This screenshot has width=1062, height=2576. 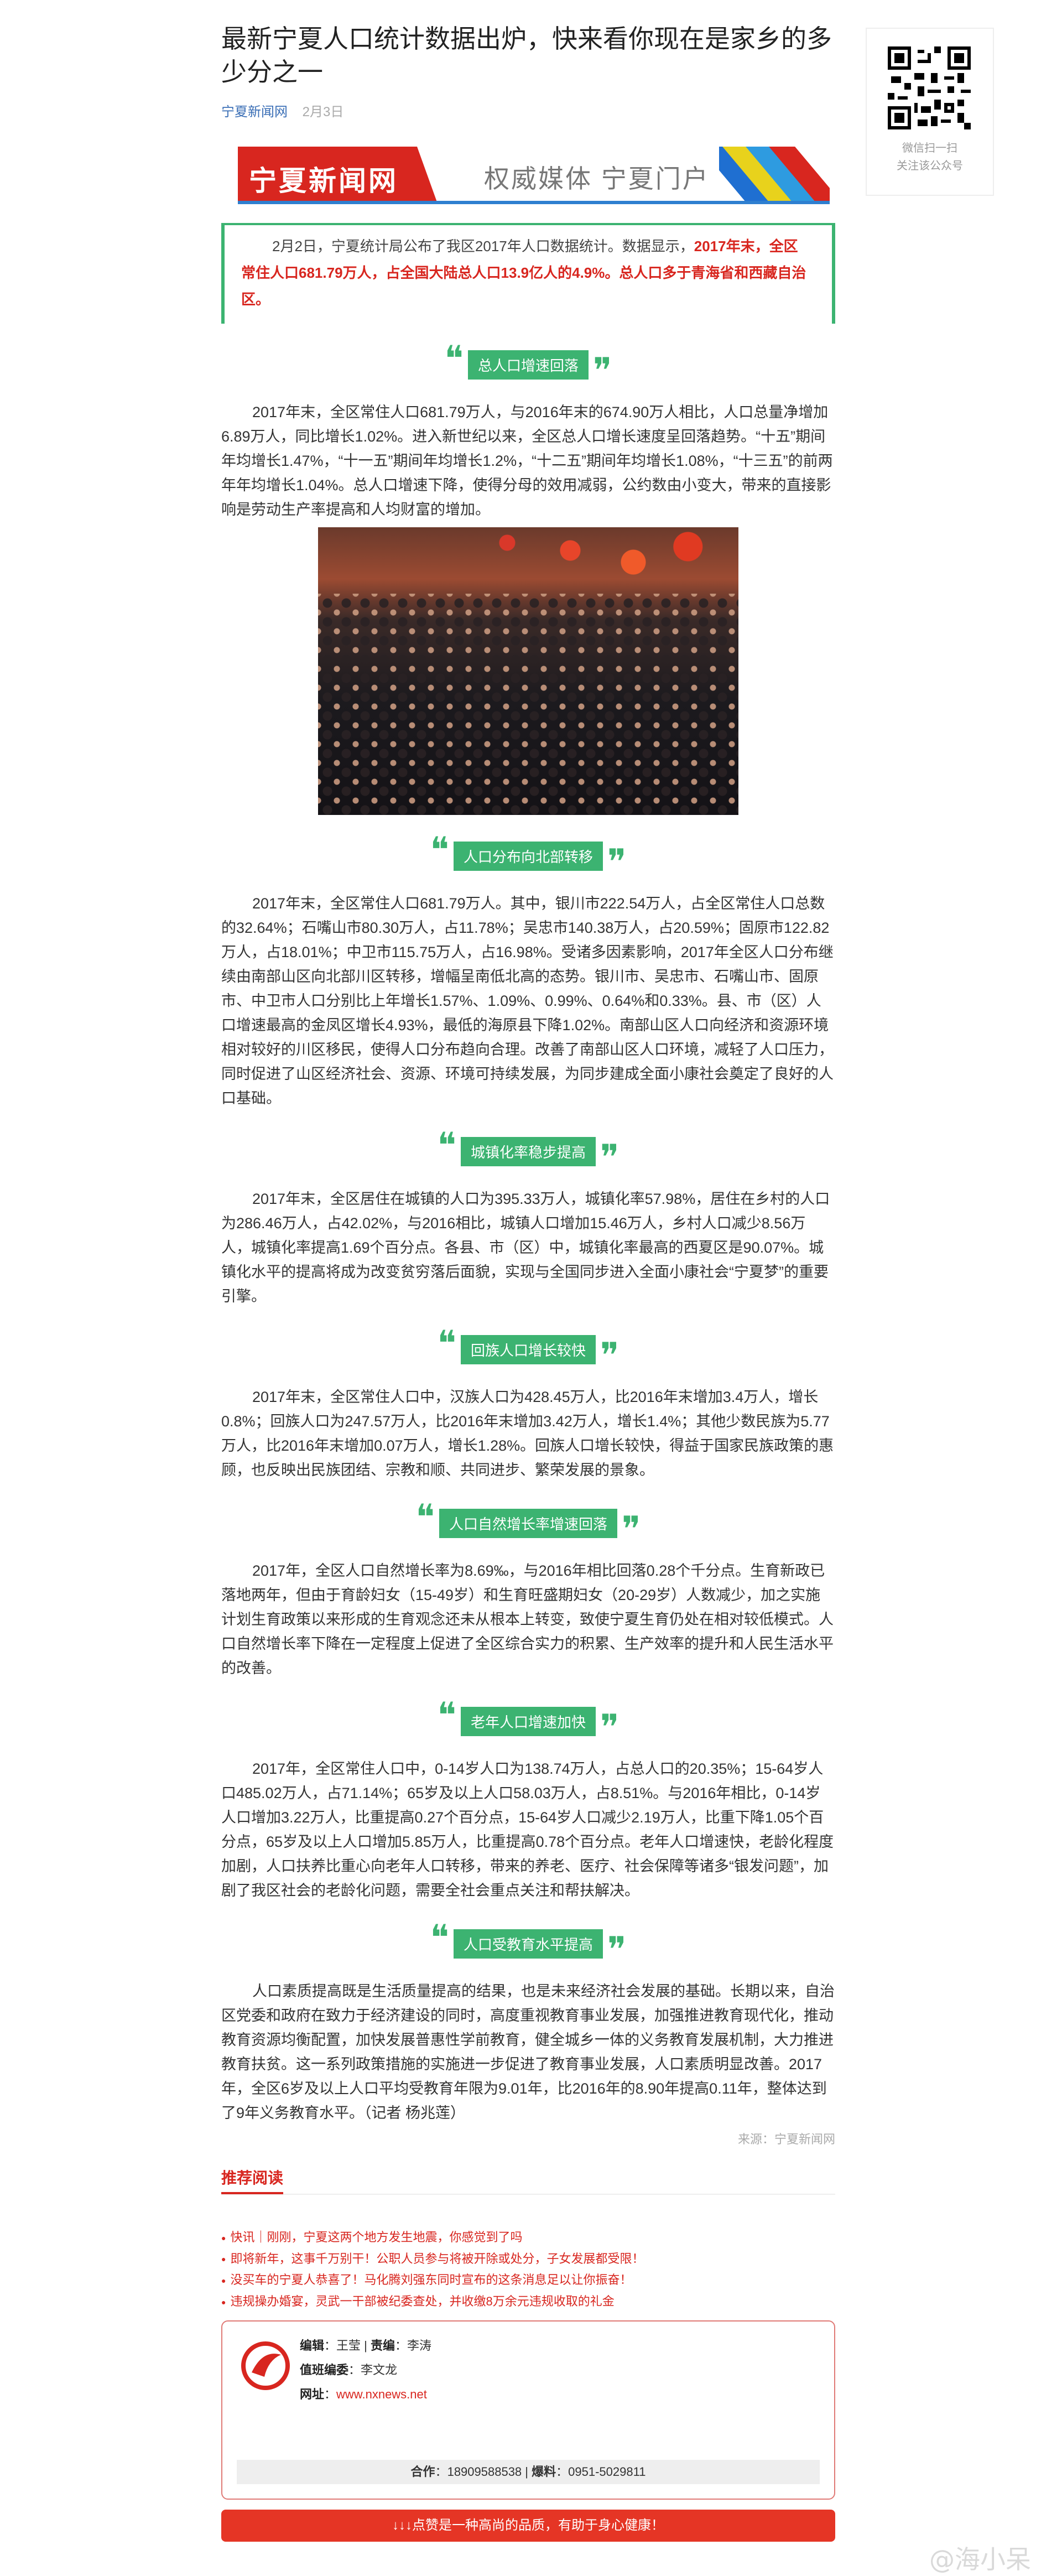 What do you see at coordinates (534, 202) in the screenshot?
I see `banner-underline` at bounding box center [534, 202].